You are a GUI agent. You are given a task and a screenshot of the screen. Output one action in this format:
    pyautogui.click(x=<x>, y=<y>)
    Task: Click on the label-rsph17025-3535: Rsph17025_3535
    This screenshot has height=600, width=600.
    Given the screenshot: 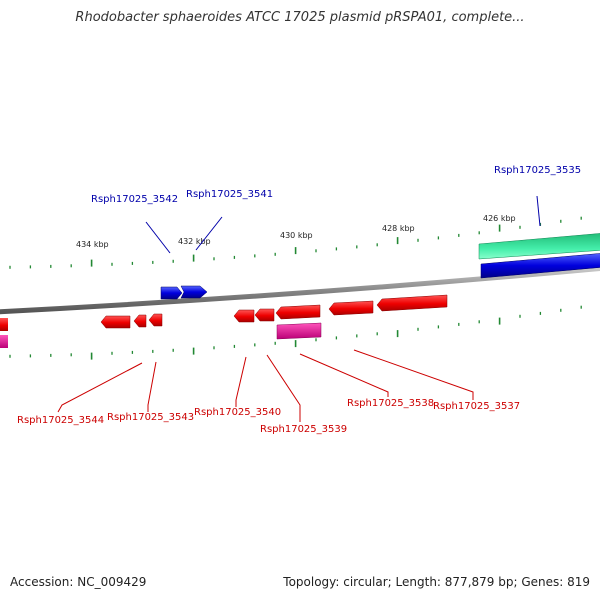 What is the action you would take?
    pyautogui.click(x=537, y=170)
    